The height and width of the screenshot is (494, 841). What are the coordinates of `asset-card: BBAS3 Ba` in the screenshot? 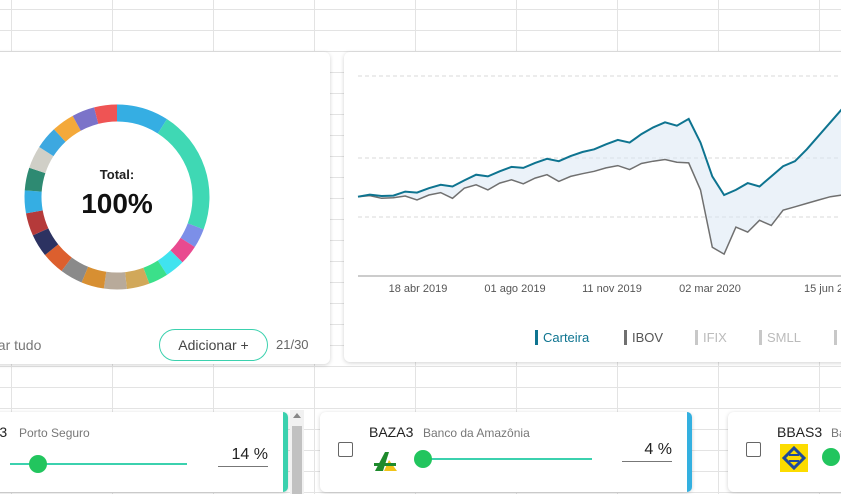 It's located at (784, 452).